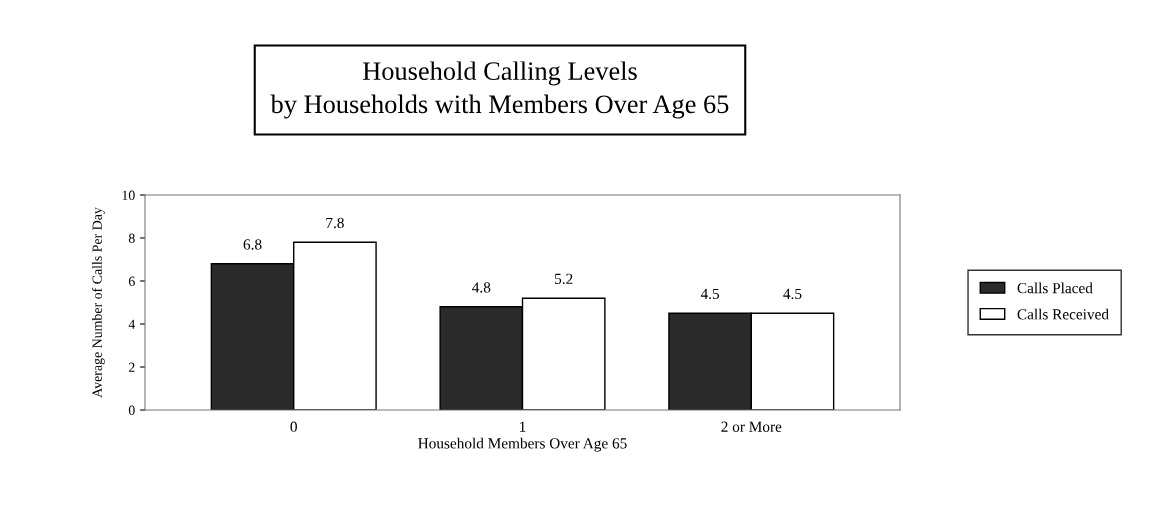 The width and height of the screenshot is (1163, 517). I want to click on data-label: 7.8, so click(335, 223).